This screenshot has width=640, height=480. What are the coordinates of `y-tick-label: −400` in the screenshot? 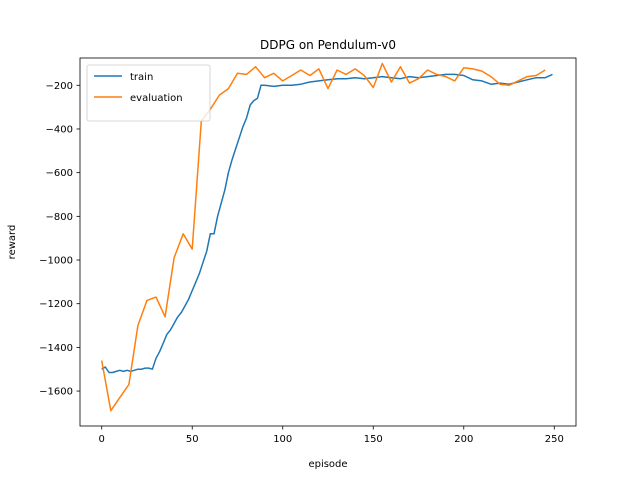 It's located at (59, 129).